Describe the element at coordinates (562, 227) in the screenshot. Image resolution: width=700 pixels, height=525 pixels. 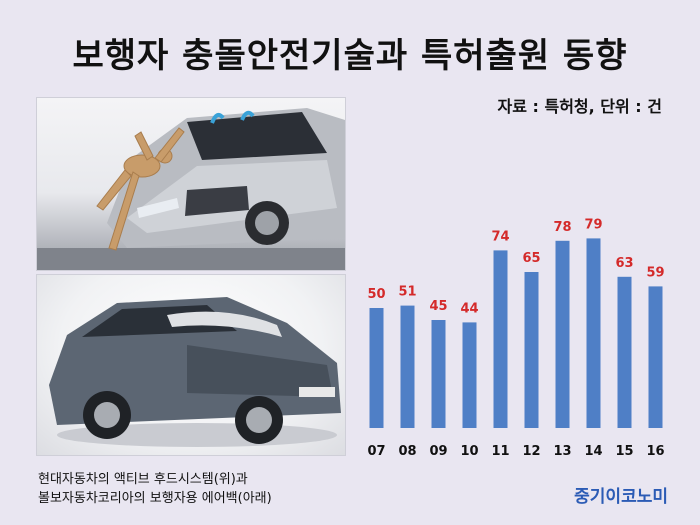
I see `value-label-13: 78` at that location.